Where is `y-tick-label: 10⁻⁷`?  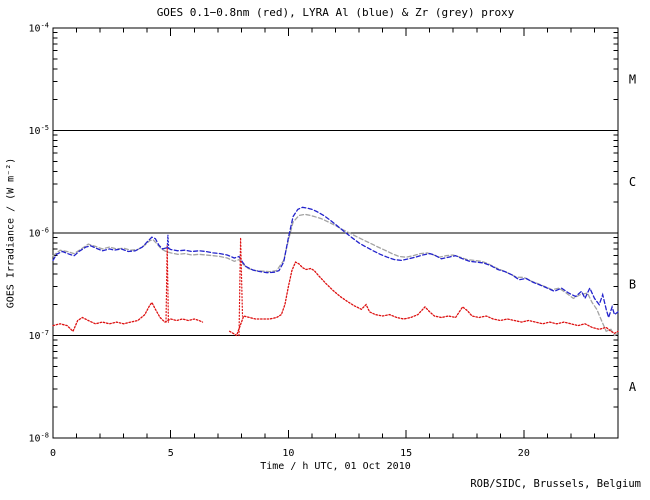 y-tick-label: 10⁻⁷ is located at coordinates (39, 335).